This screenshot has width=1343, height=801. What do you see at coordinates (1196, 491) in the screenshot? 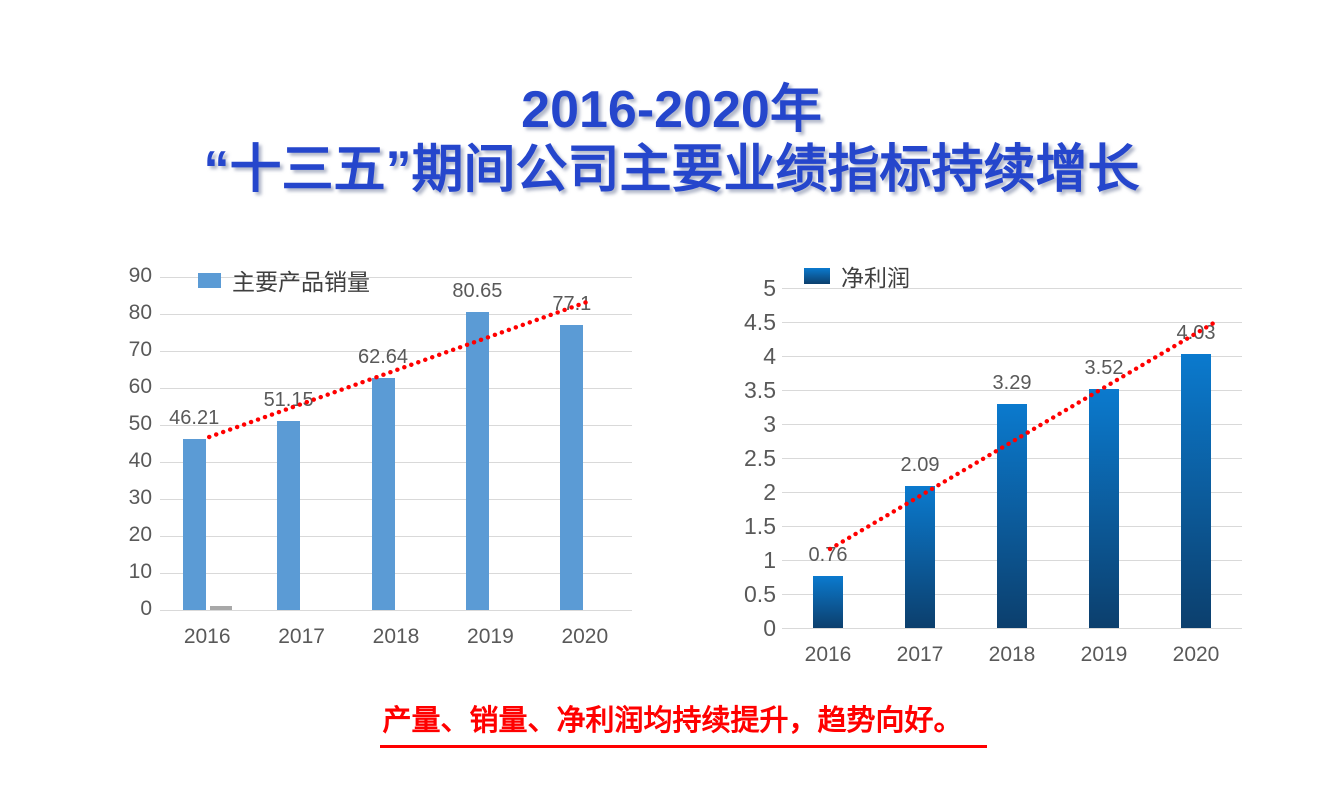
I see `bar-profit-2020` at bounding box center [1196, 491].